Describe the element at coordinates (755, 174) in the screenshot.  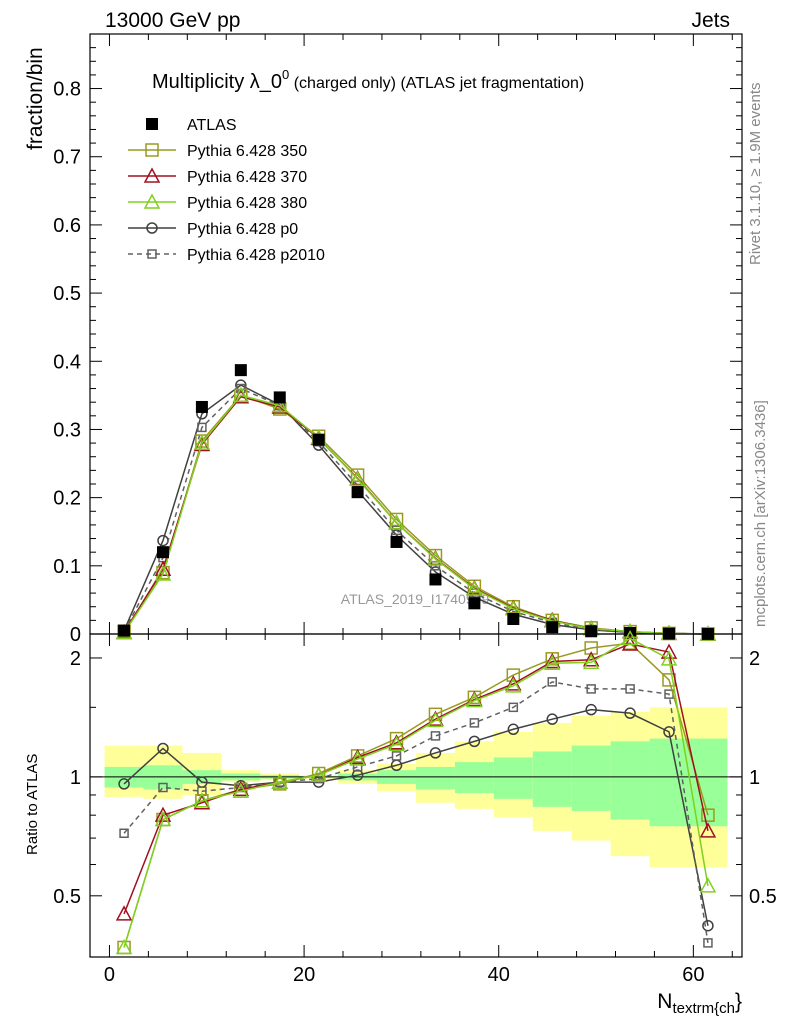
I see `rivet-label: Rivet 3.1.10, ≥ 1.9M events` at that location.